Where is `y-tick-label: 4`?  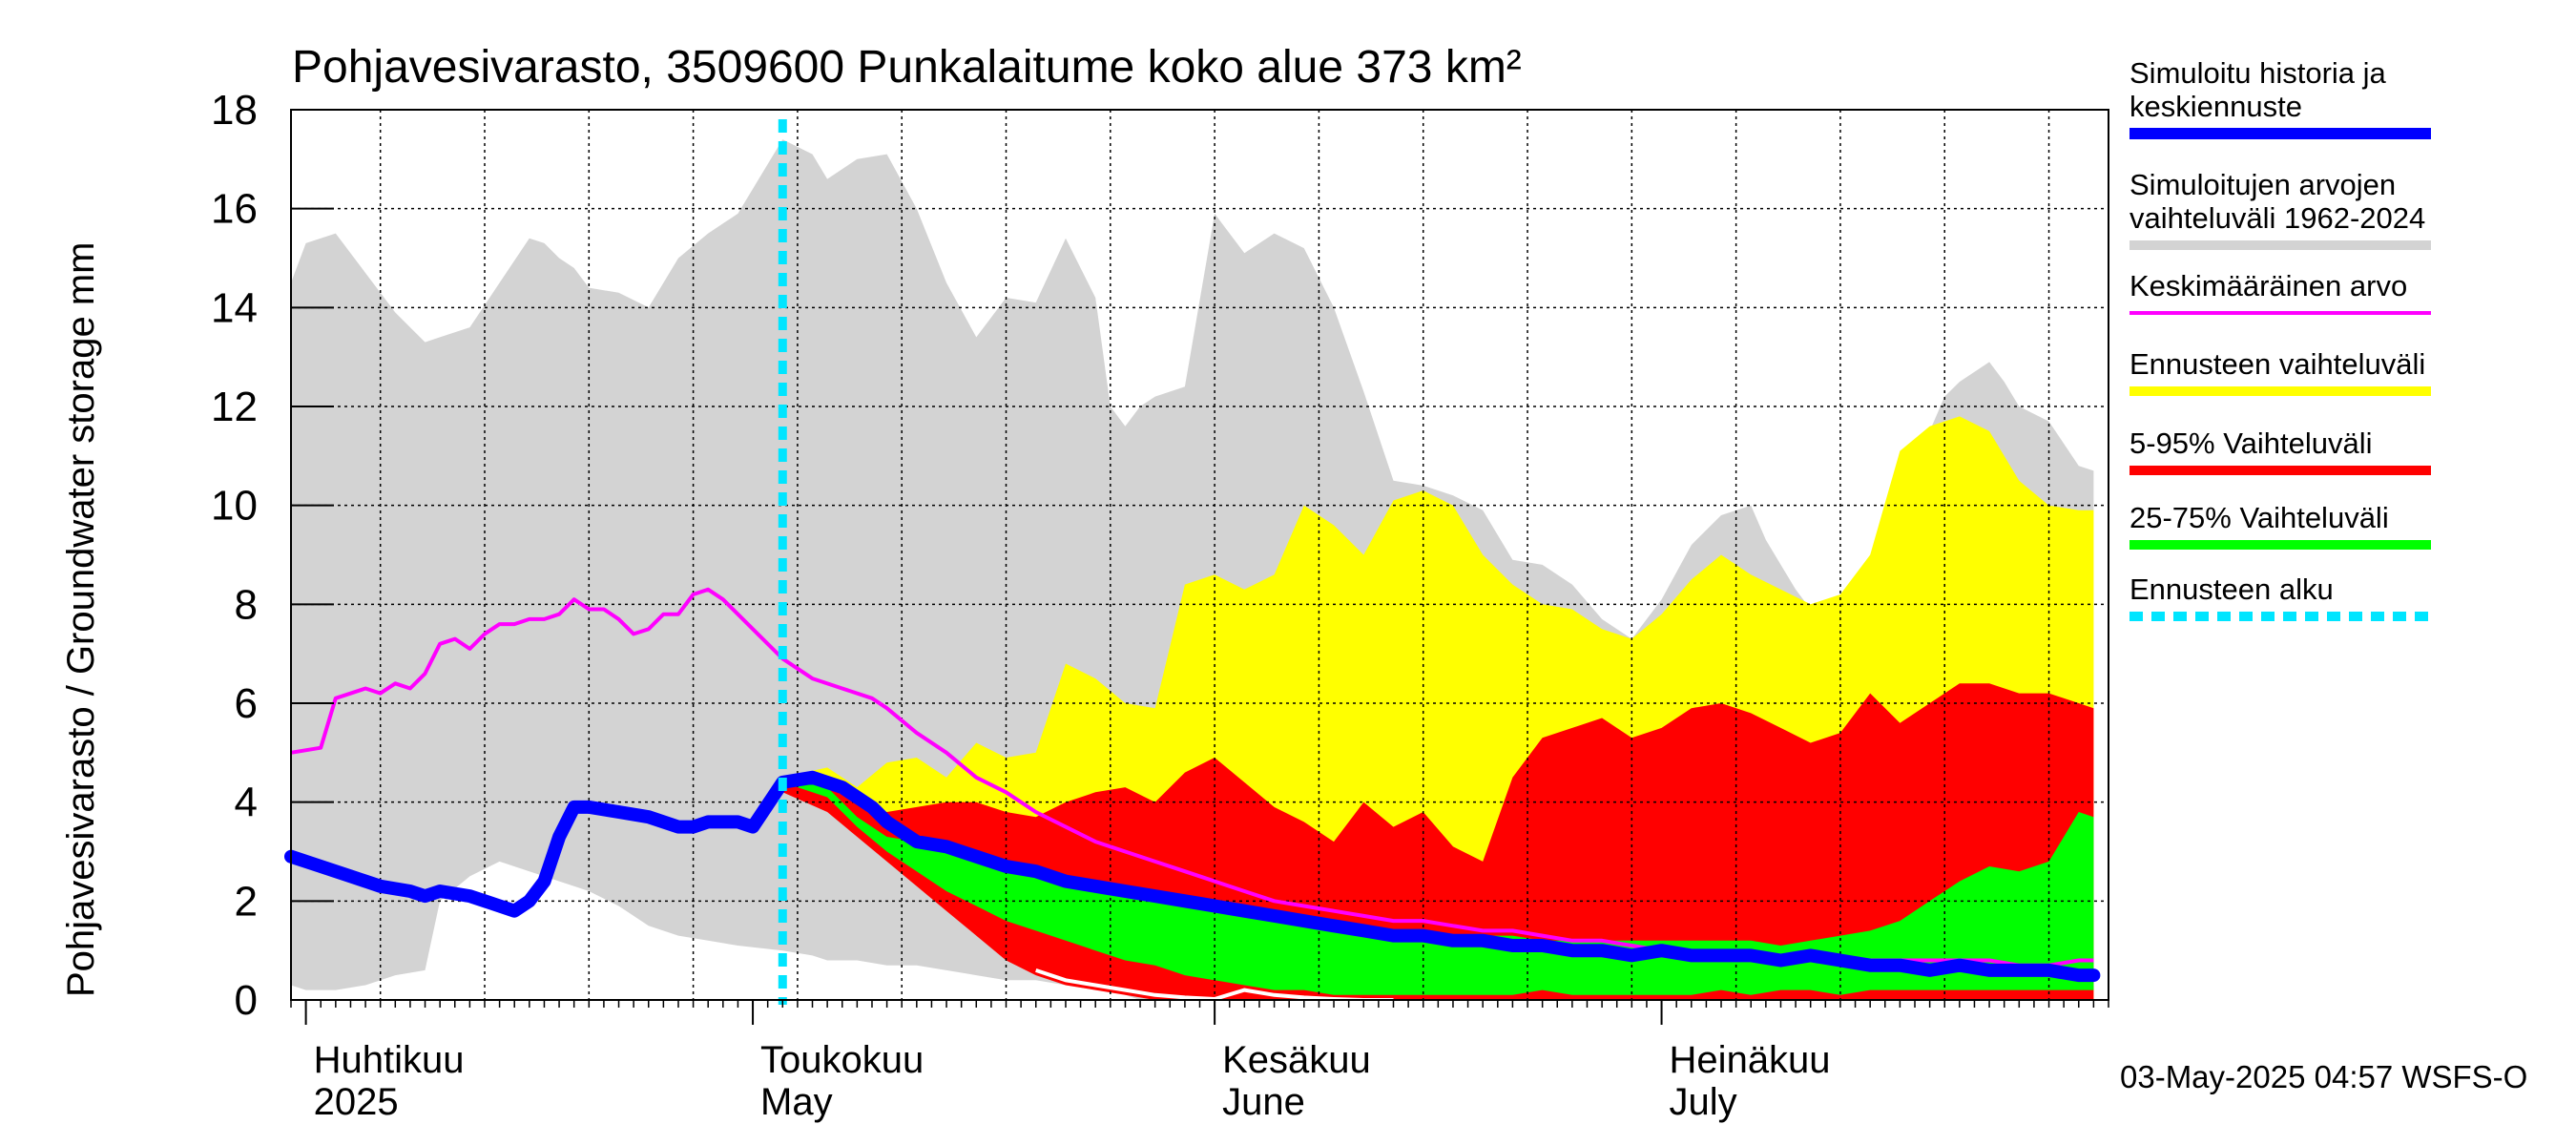
y-tick-label: 4 is located at coordinates (246, 803).